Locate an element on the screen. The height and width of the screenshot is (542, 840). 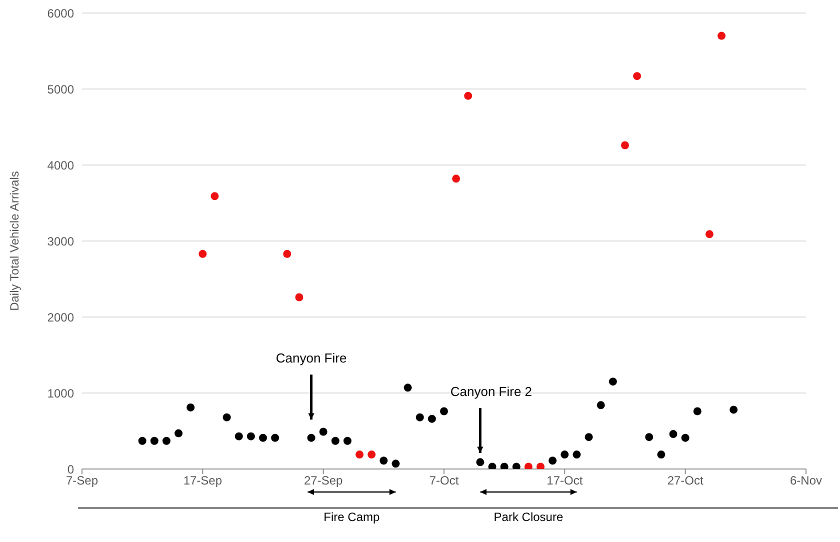
x-tick-label: 7-Oct is located at coordinates (444, 481).